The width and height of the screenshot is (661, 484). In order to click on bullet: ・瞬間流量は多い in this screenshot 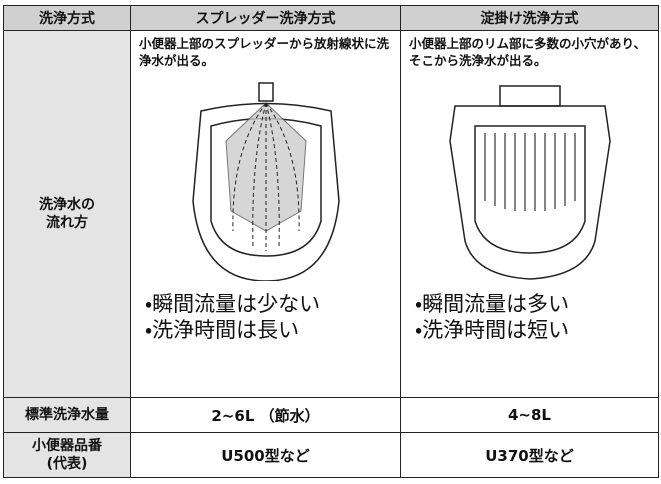, I will do `click(492, 304)`.